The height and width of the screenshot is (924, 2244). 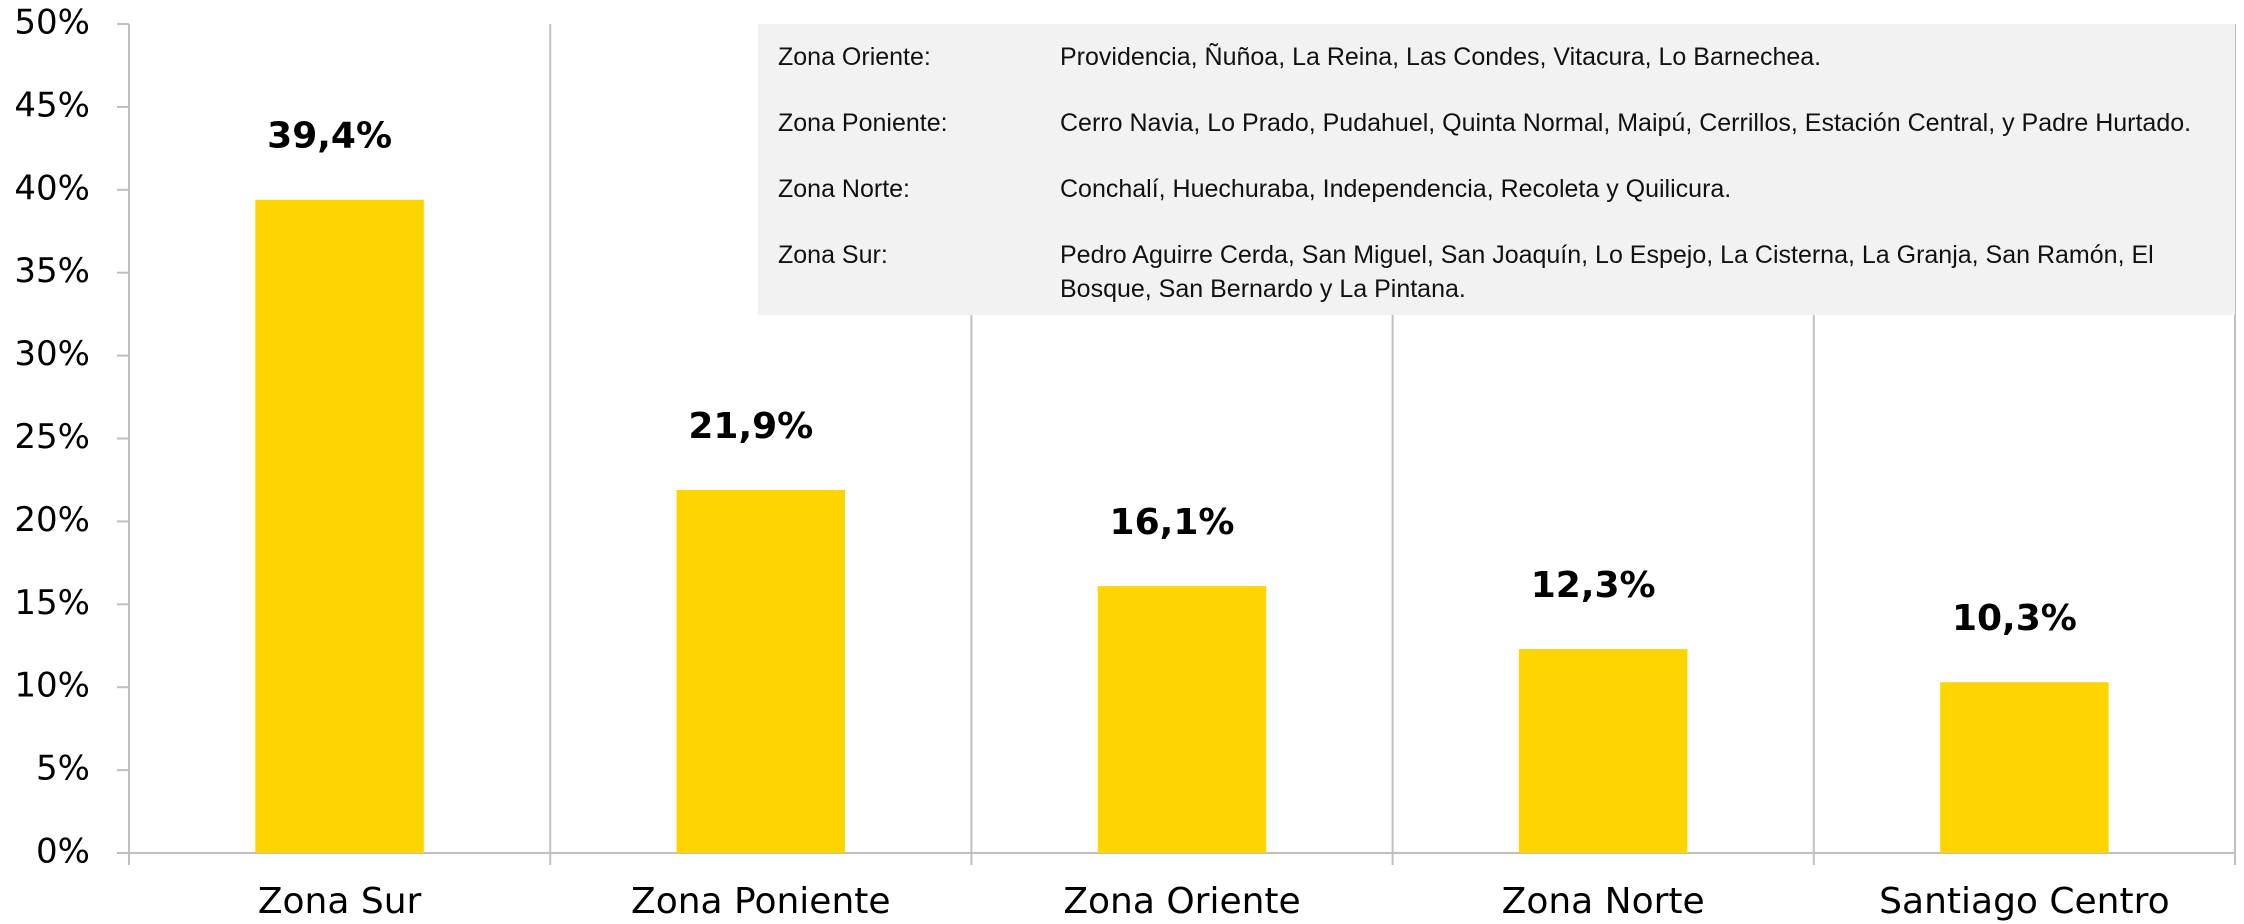 I want to click on y-tick-label: 25%, so click(x=52, y=437).